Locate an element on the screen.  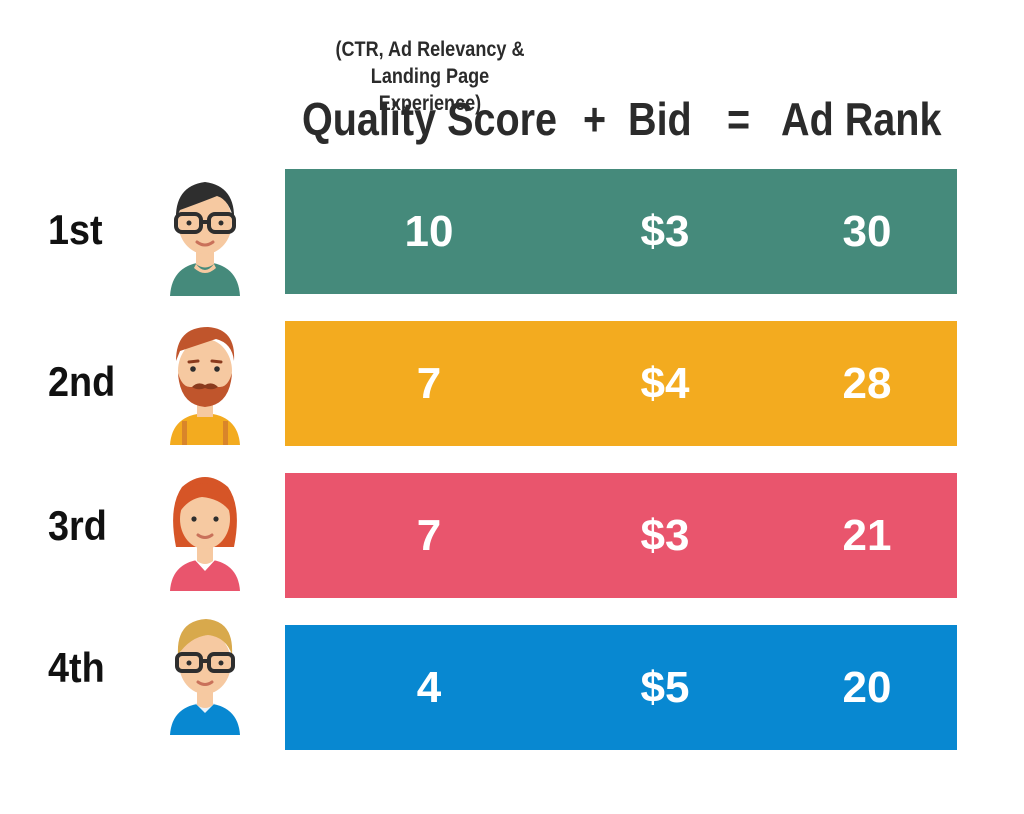
ranking-bar-3: 7 $3 21 is located at coordinates (621, 535).